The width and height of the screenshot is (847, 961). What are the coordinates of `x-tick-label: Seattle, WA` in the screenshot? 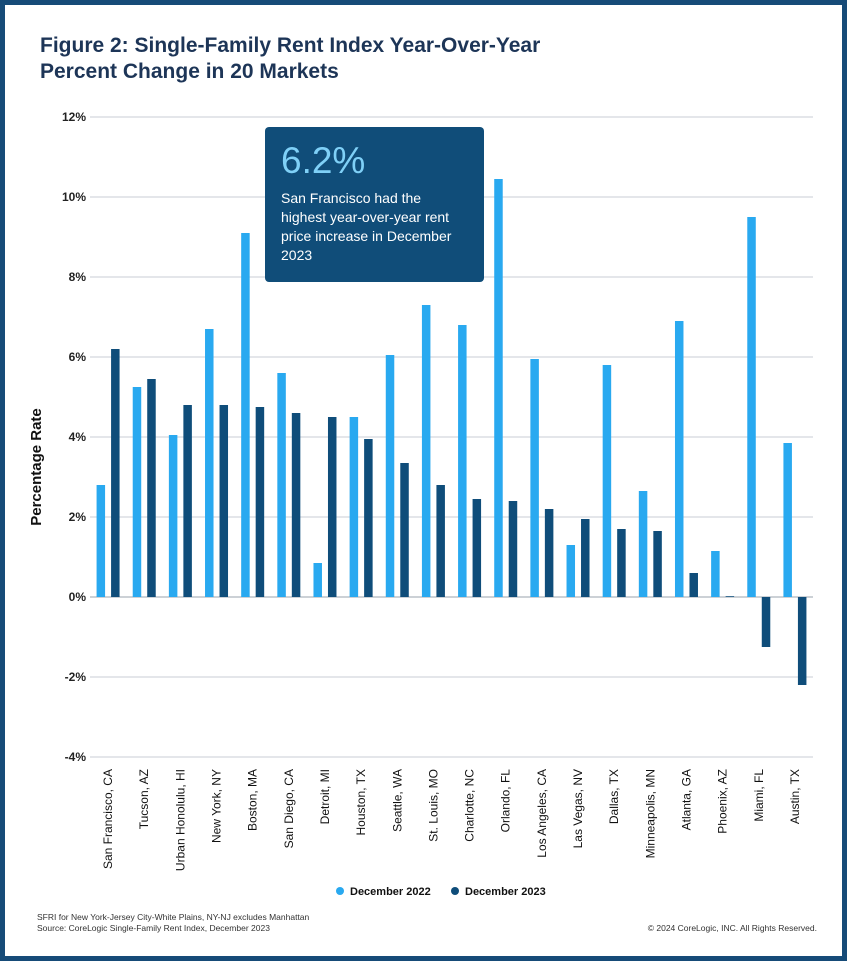 It's located at (397, 800).